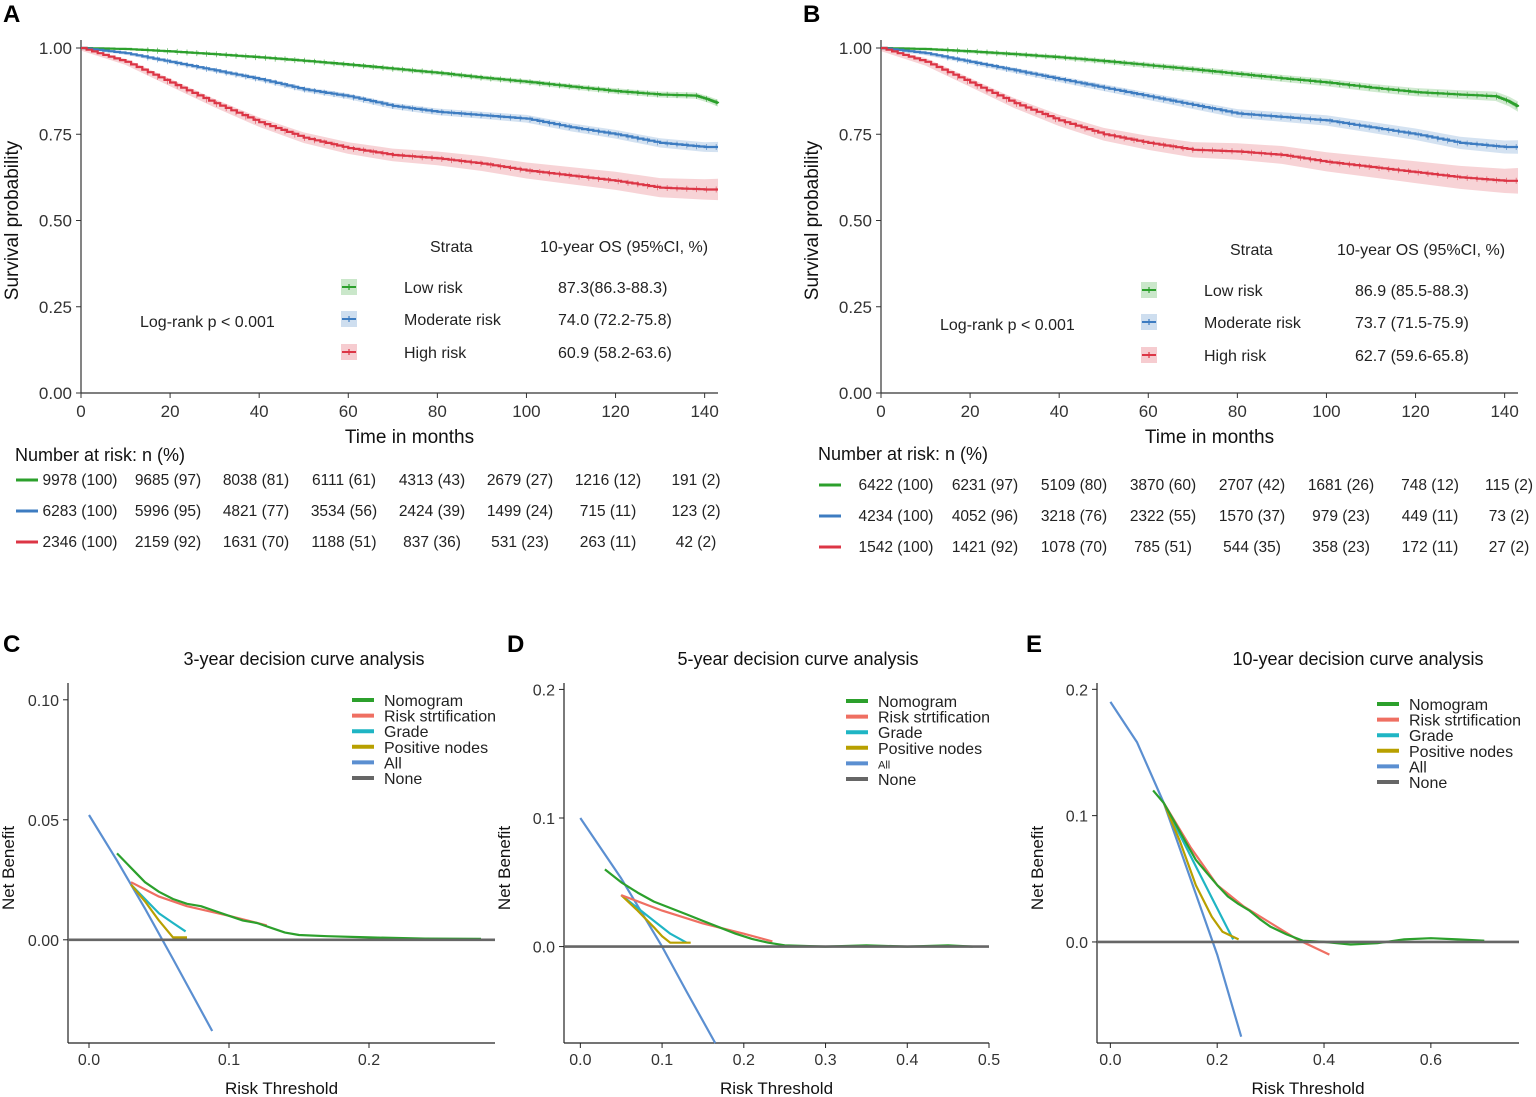  I want to click on risk-table-cell: 3534 (56), so click(344, 511).